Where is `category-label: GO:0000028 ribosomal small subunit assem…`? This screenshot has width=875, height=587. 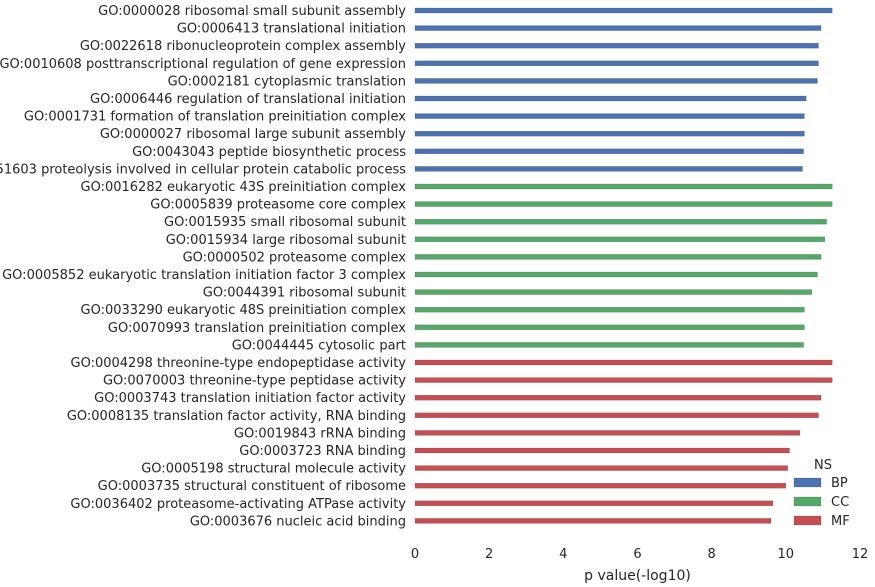 category-label: GO:0000028 ribosomal small subunit assem… is located at coordinates (252, 11).